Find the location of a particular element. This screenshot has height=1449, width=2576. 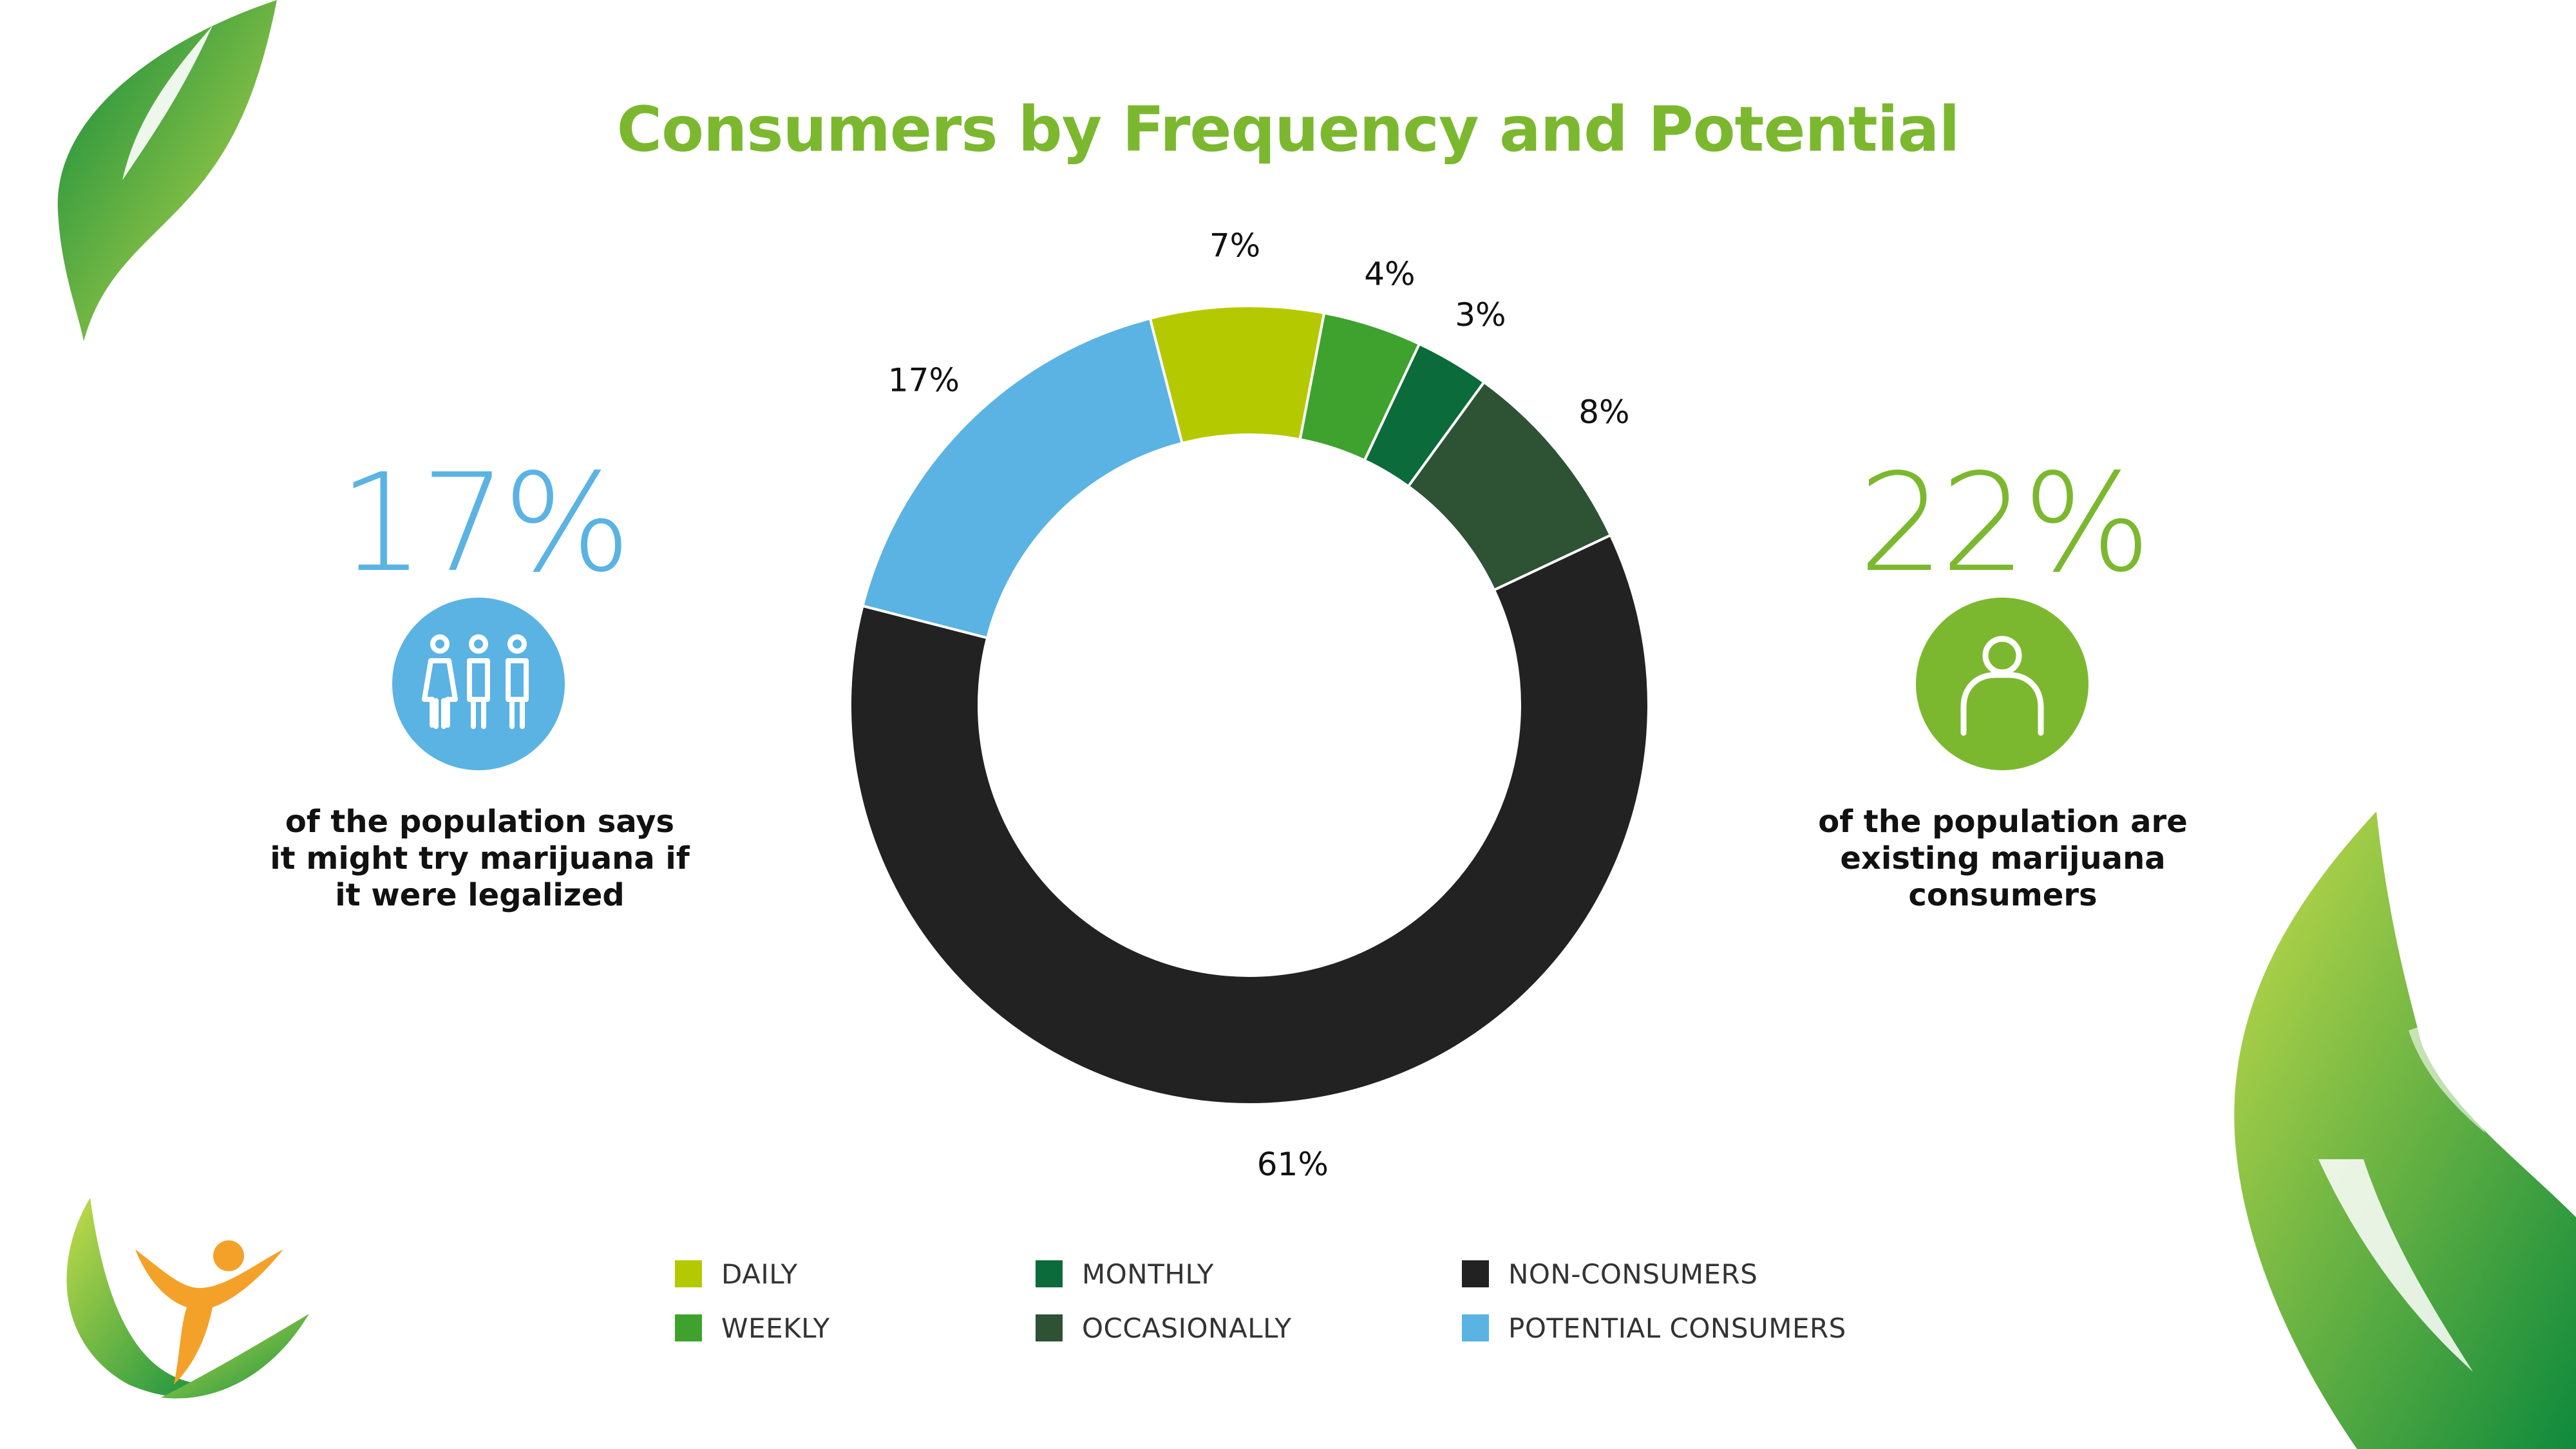

slice-label: 4% is located at coordinates (1389, 274).